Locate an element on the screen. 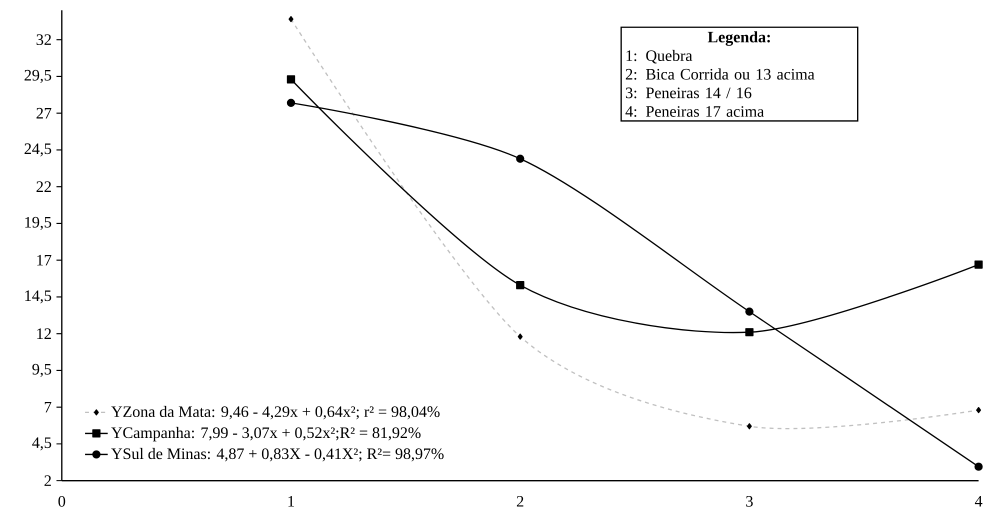 The width and height of the screenshot is (987, 516). legend-label: YCampanha: 7,99 - 3,07x + 0,52x²;R² = 81,92% is located at coordinates (266, 434).